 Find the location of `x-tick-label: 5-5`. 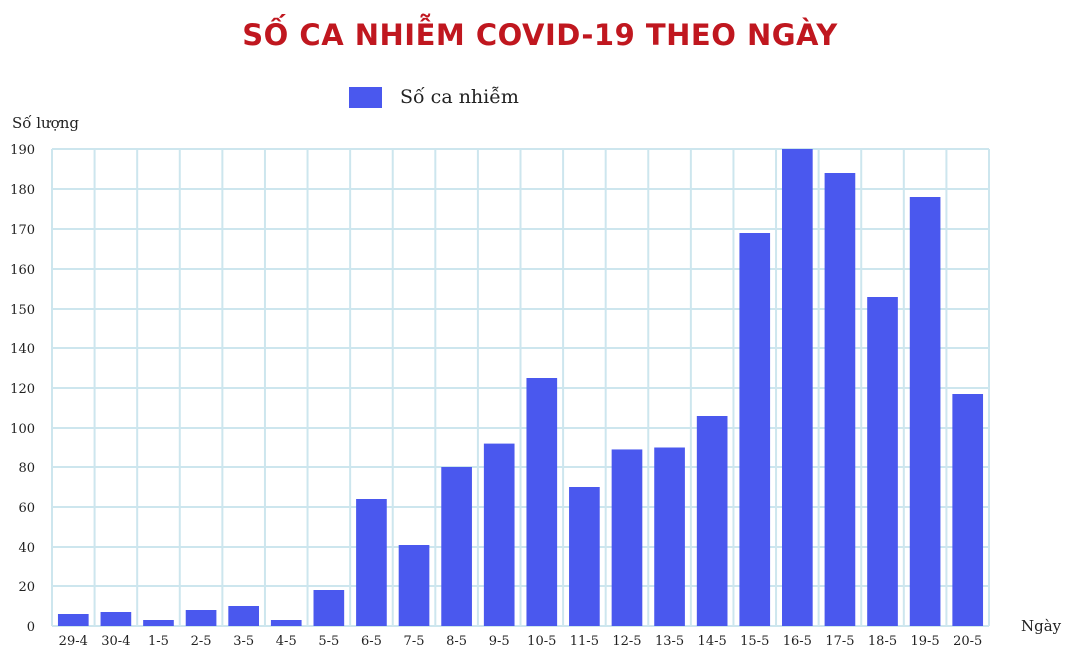

x-tick-label: 5-5 is located at coordinates (328, 641).